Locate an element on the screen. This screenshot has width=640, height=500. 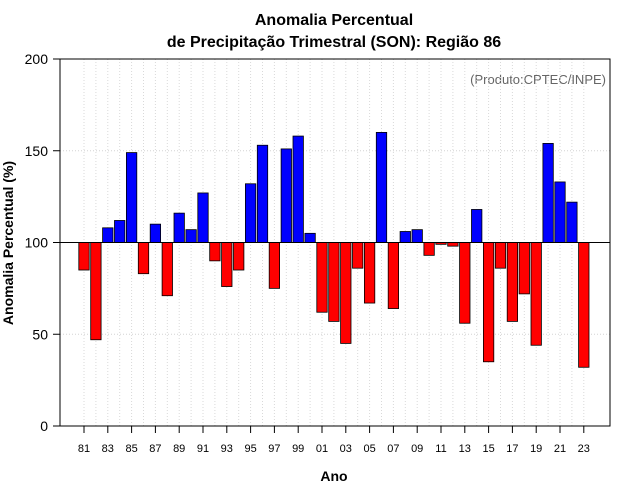
x-tick-label-13: 07 is located at coordinates (393, 449).